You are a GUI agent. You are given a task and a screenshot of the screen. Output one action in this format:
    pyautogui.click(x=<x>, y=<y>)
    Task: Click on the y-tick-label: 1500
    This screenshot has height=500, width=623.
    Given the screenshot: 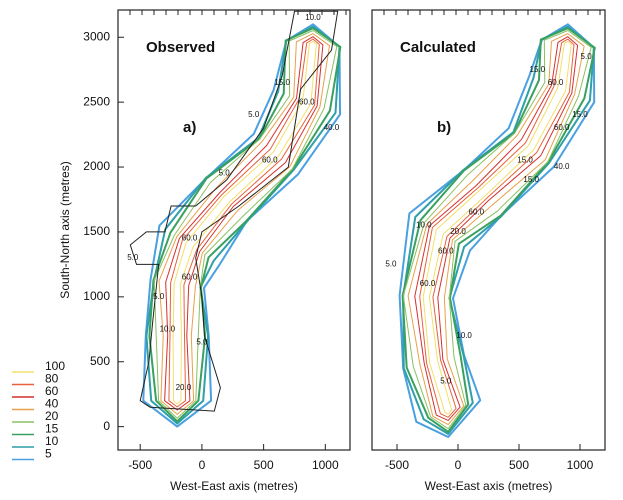 What is the action you would take?
    pyautogui.click(x=96, y=231)
    